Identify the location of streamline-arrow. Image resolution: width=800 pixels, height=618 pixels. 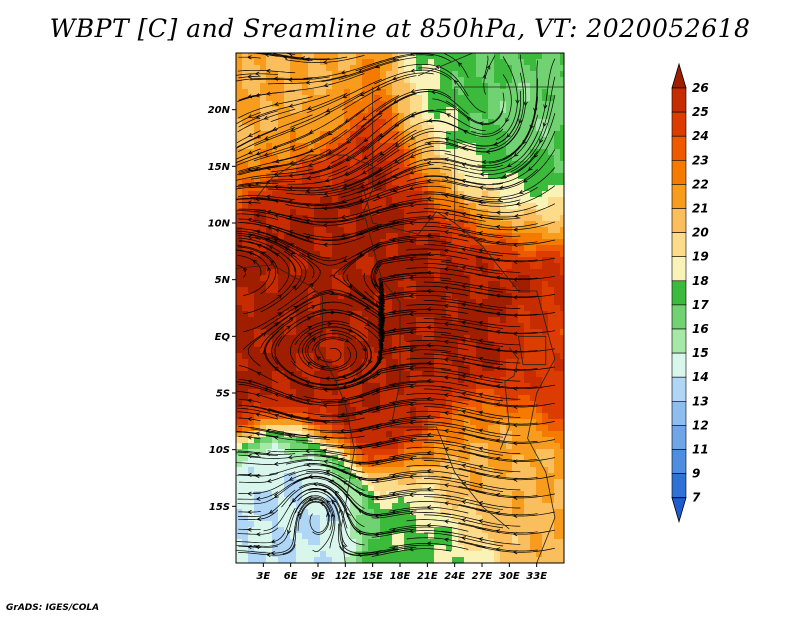
(268, 555).